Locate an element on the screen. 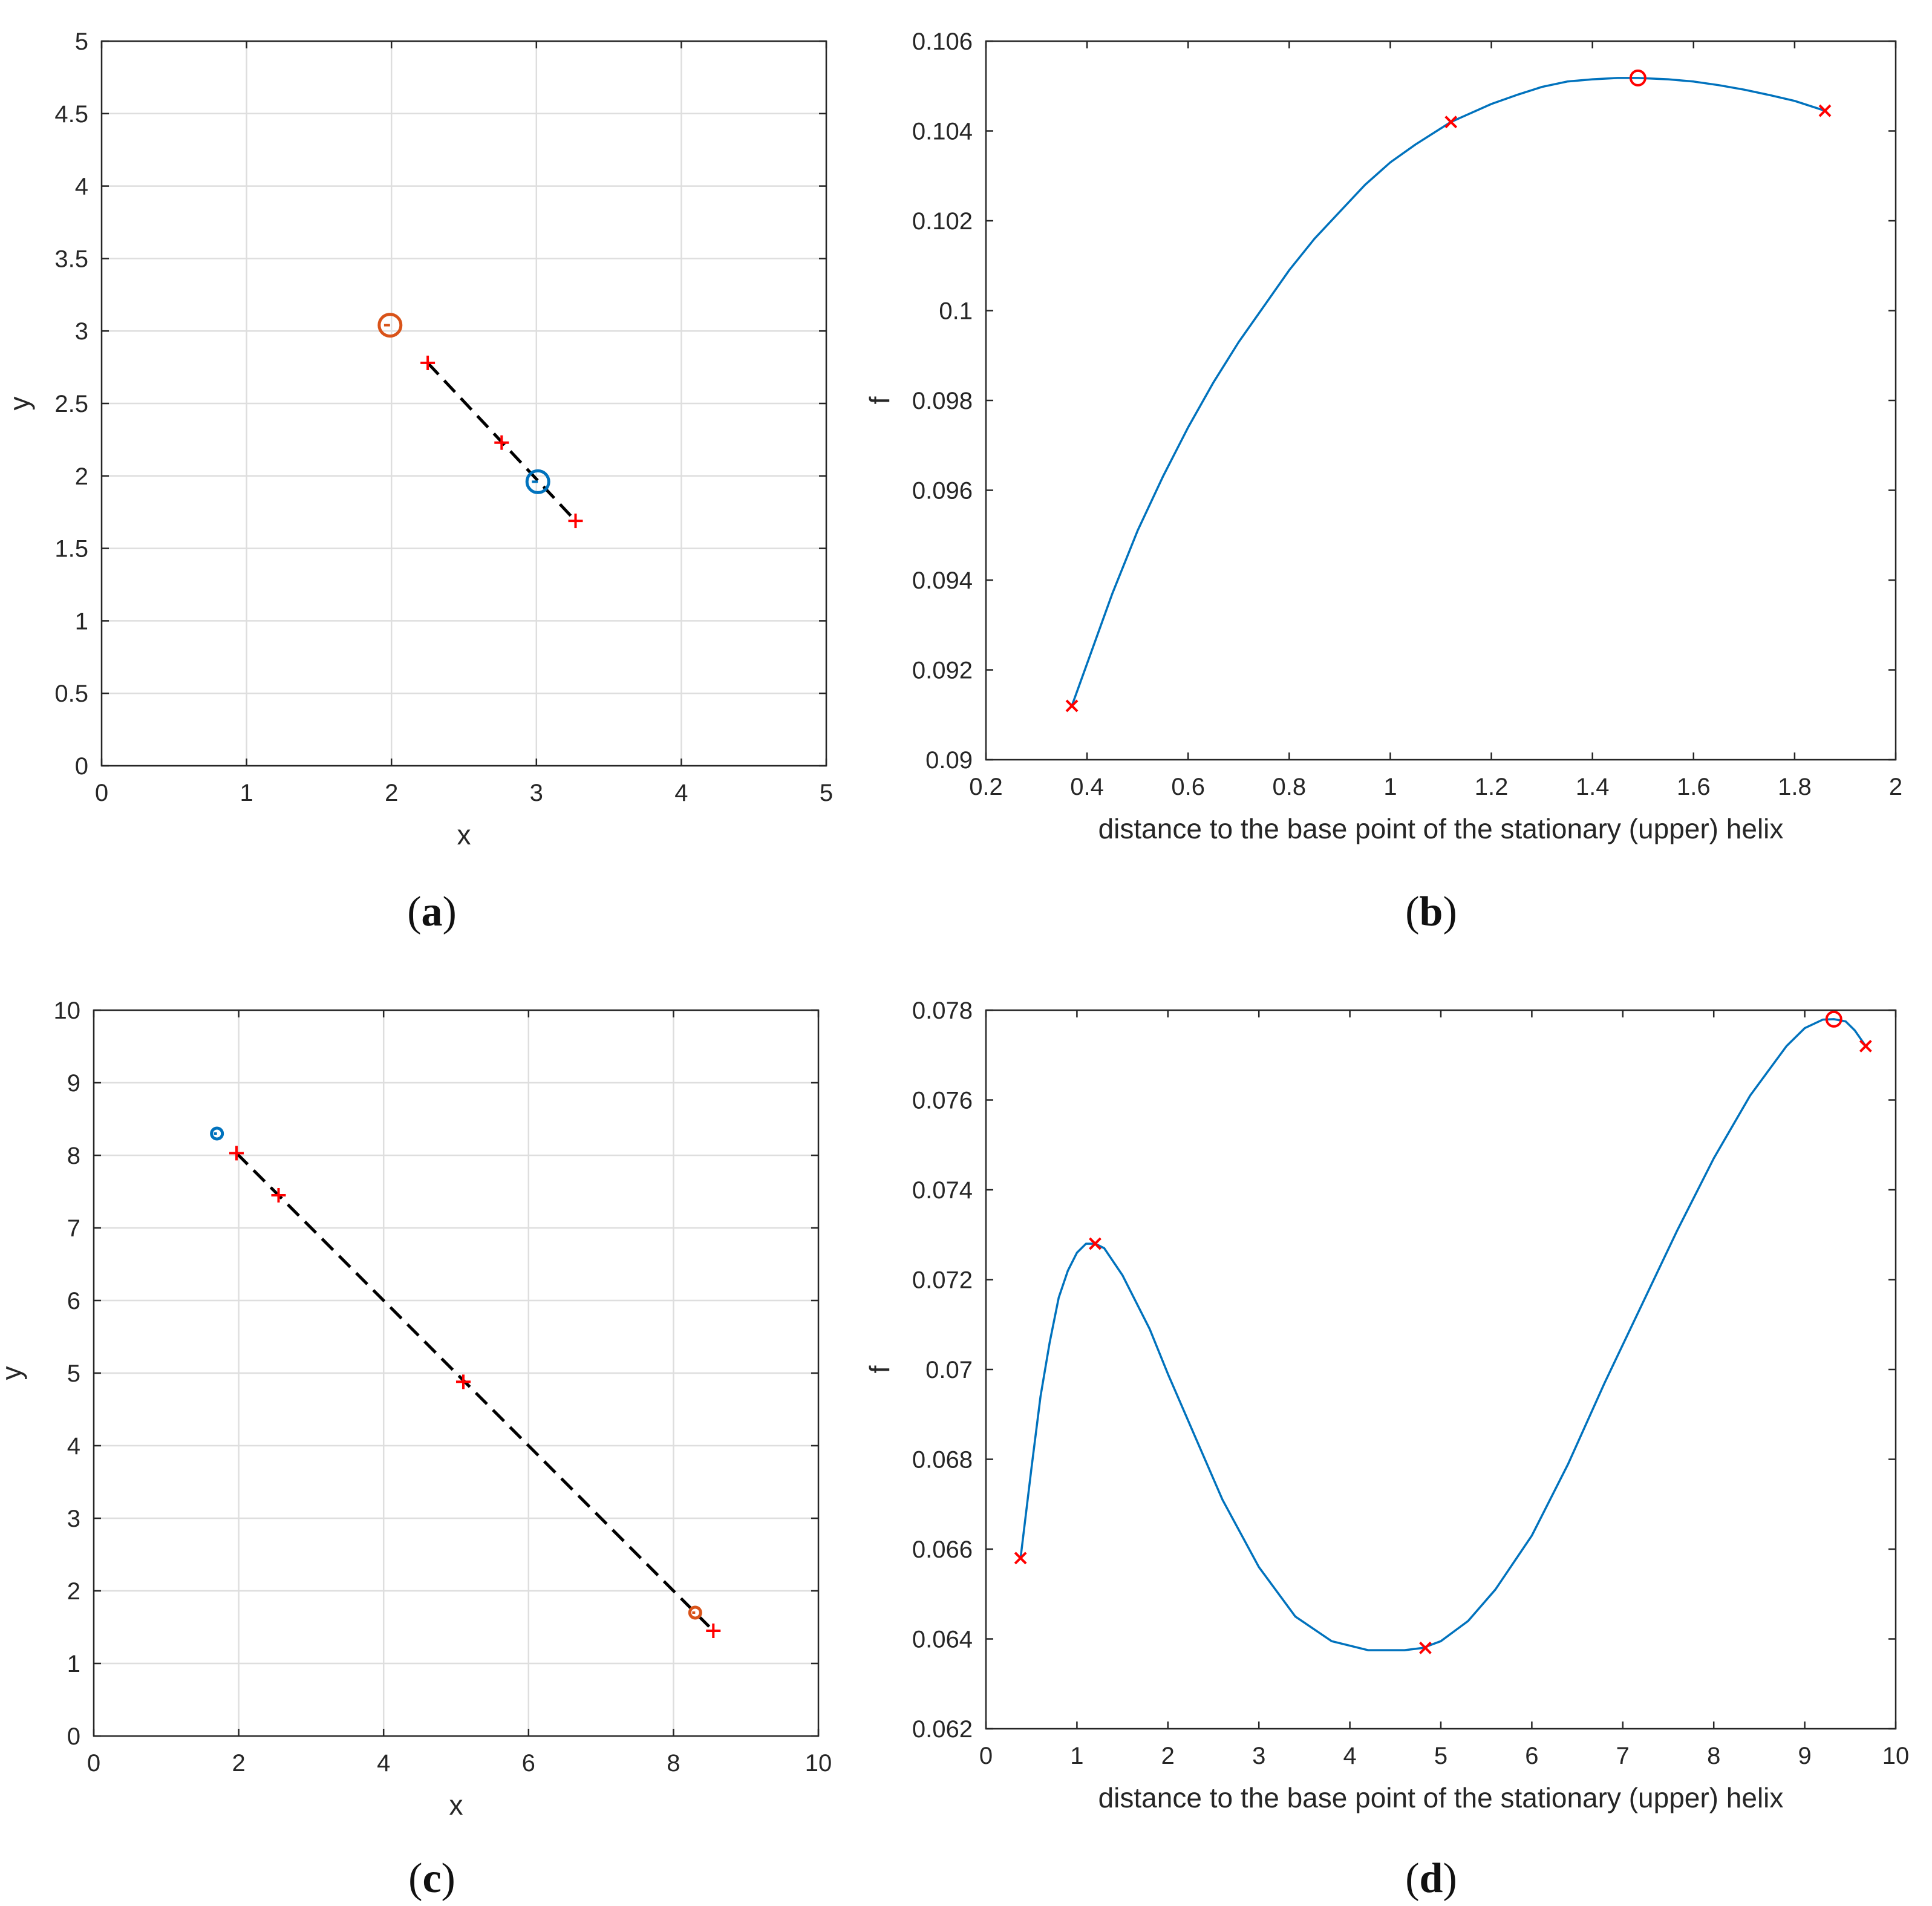  panel-d-y-tick-label: 0.074 is located at coordinates (942, 1190).